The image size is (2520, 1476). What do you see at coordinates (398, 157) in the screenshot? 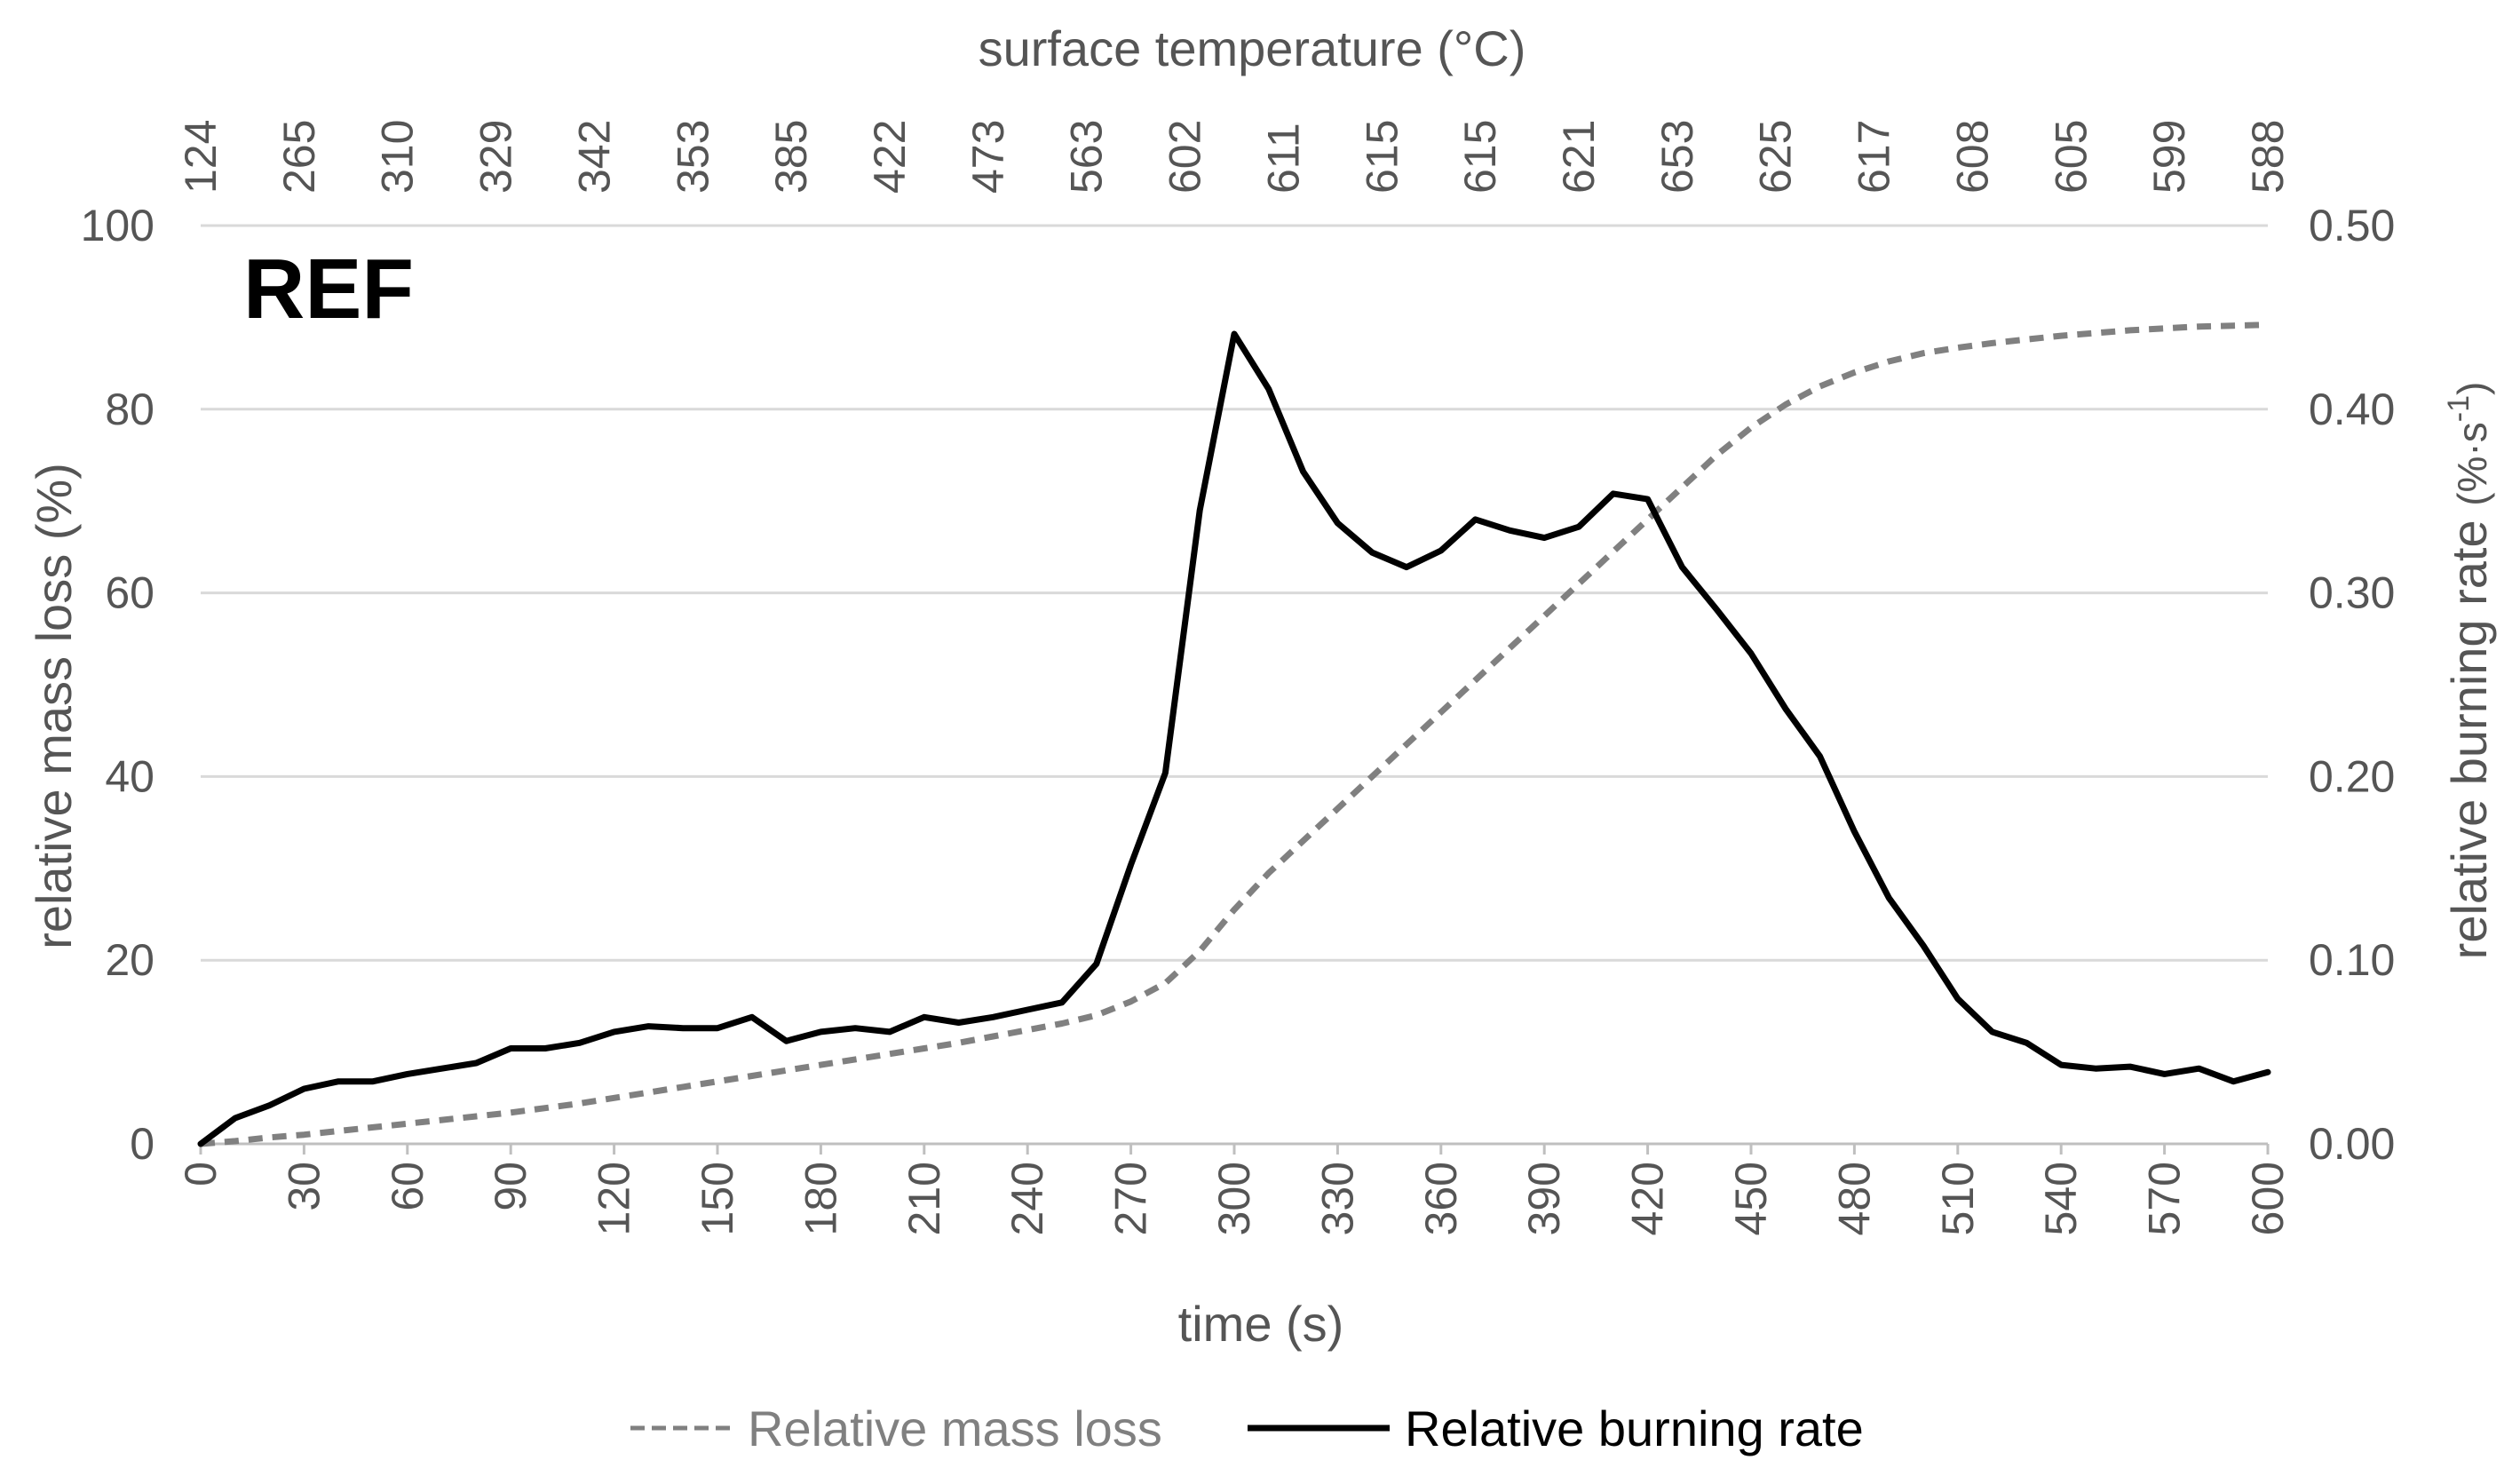
I see `x2-tick-label-2: 310` at bounding box center [398, 157].